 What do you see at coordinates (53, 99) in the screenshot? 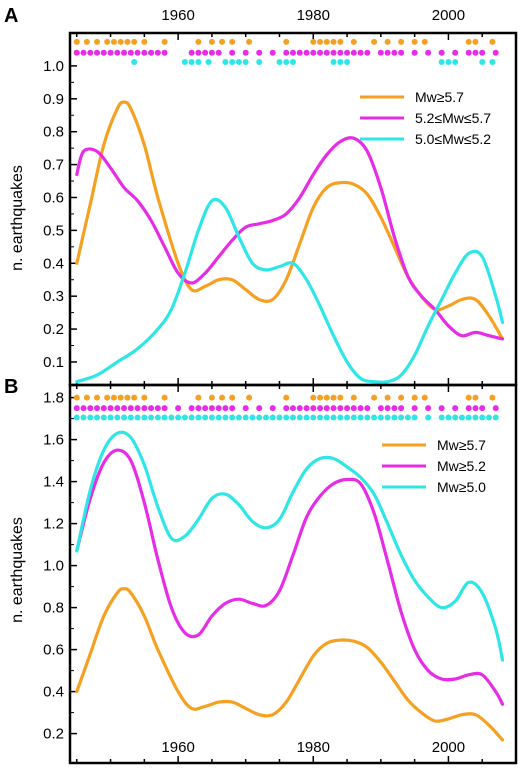
I see `y-tick-label: 0.9` at bounding box center [53, 99].